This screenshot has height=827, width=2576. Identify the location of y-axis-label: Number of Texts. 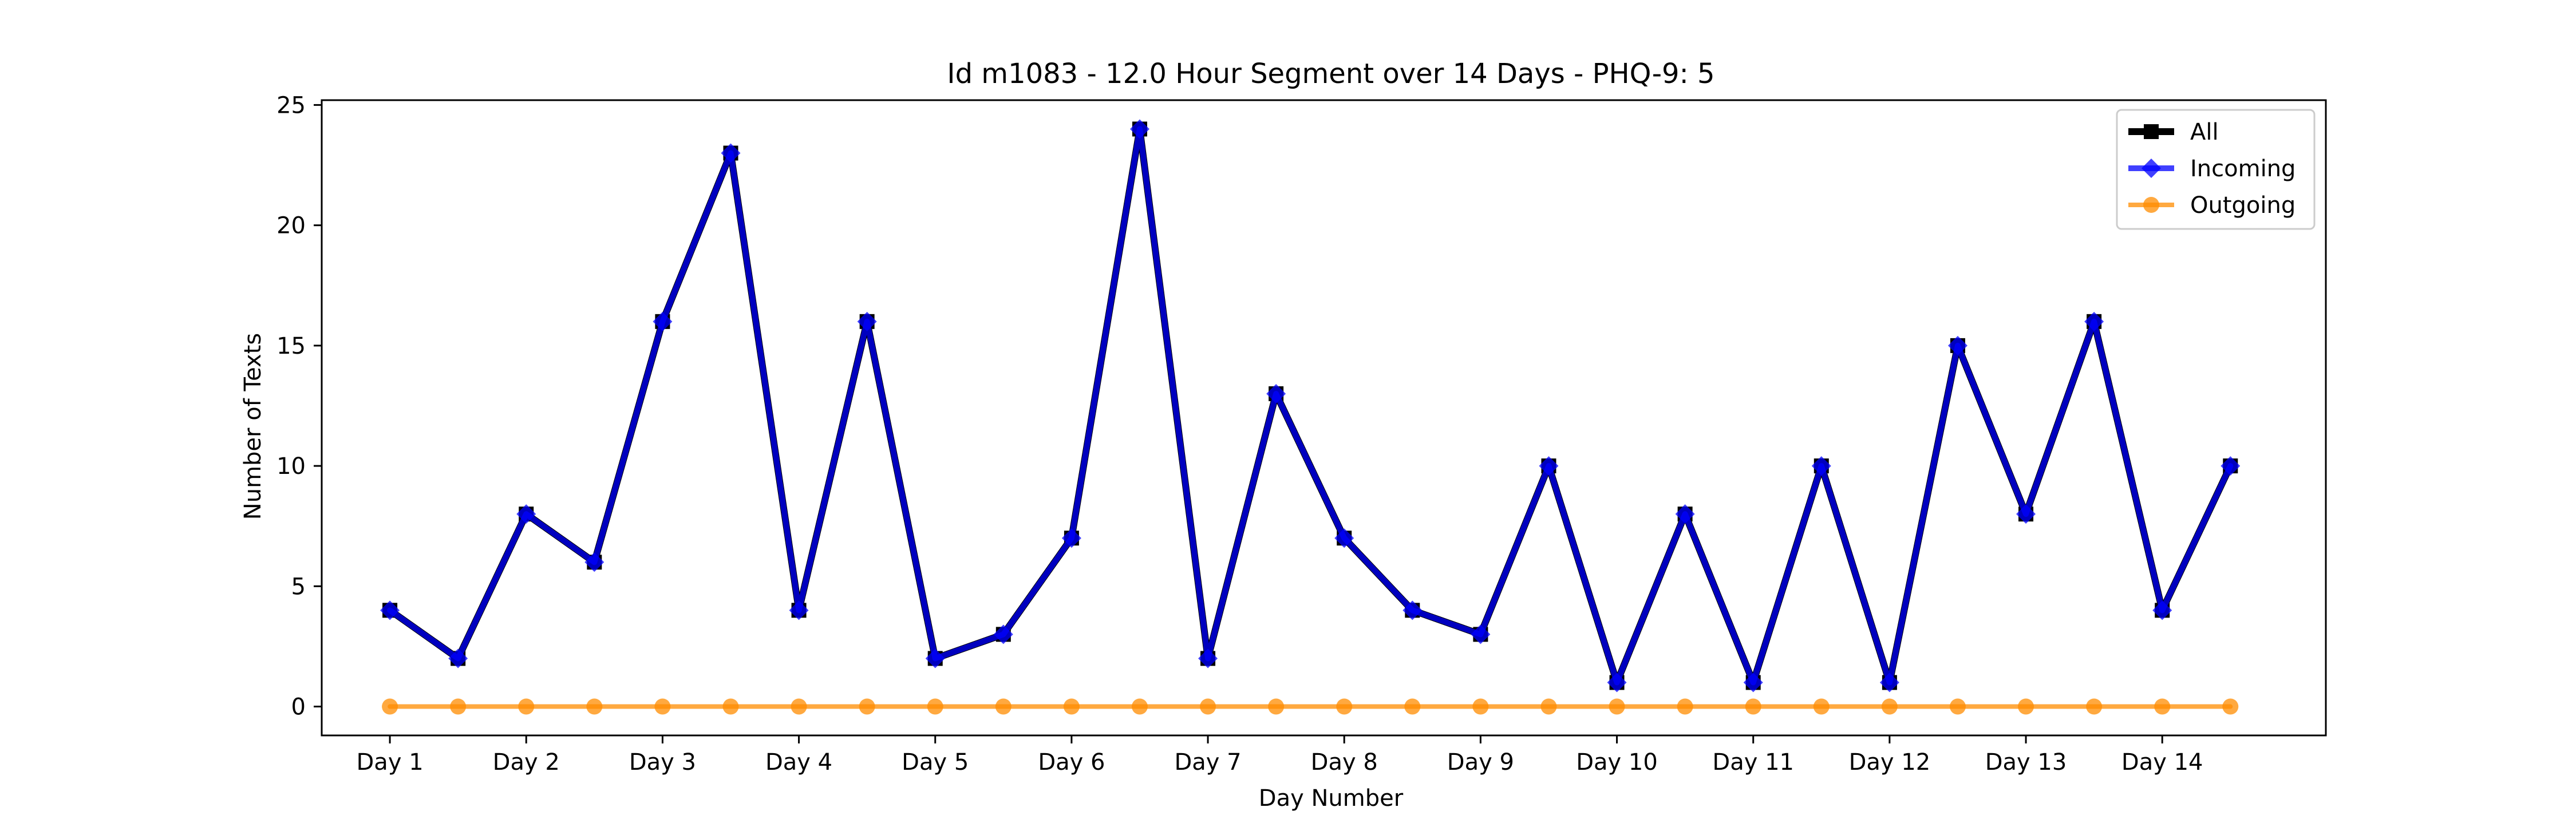
(253, 426).